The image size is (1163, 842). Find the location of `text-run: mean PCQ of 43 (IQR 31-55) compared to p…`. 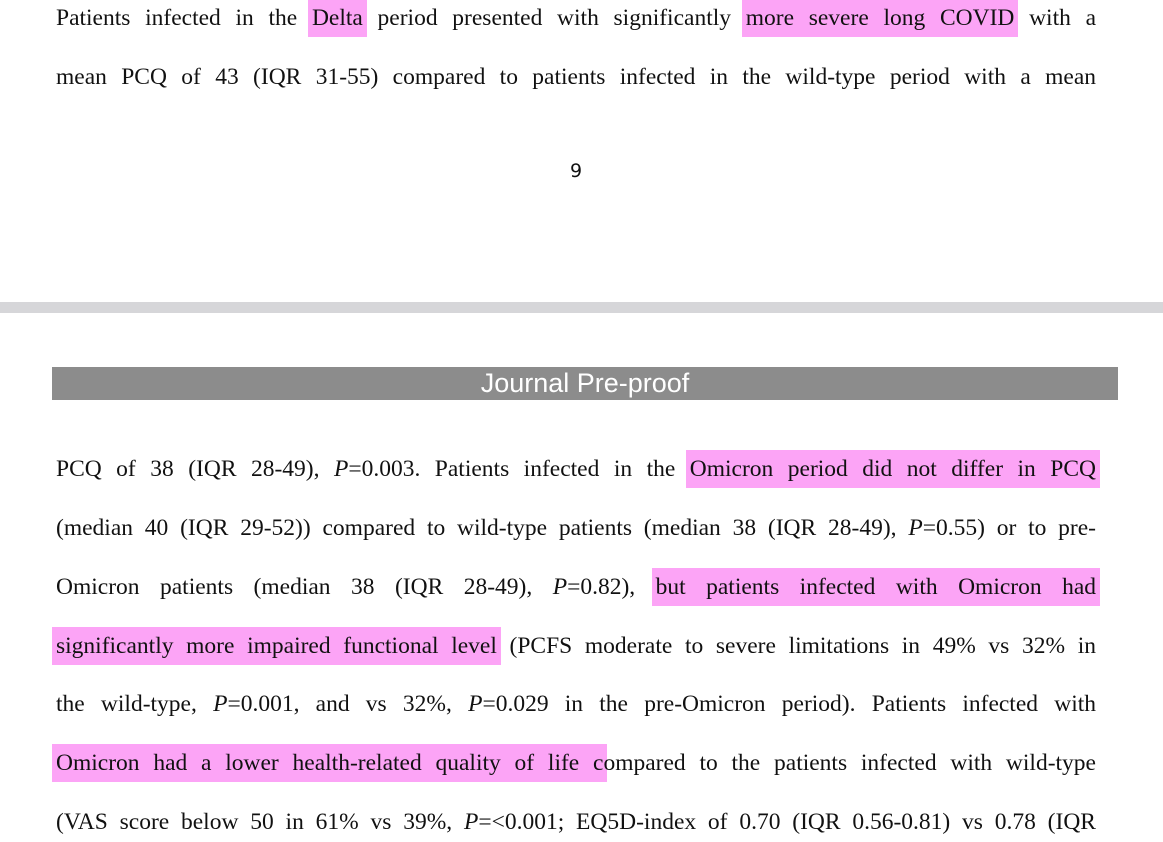

text-run: mean PCQ of 43 (IQR 31-55) compared to p… is located at coordinates (576, 77).